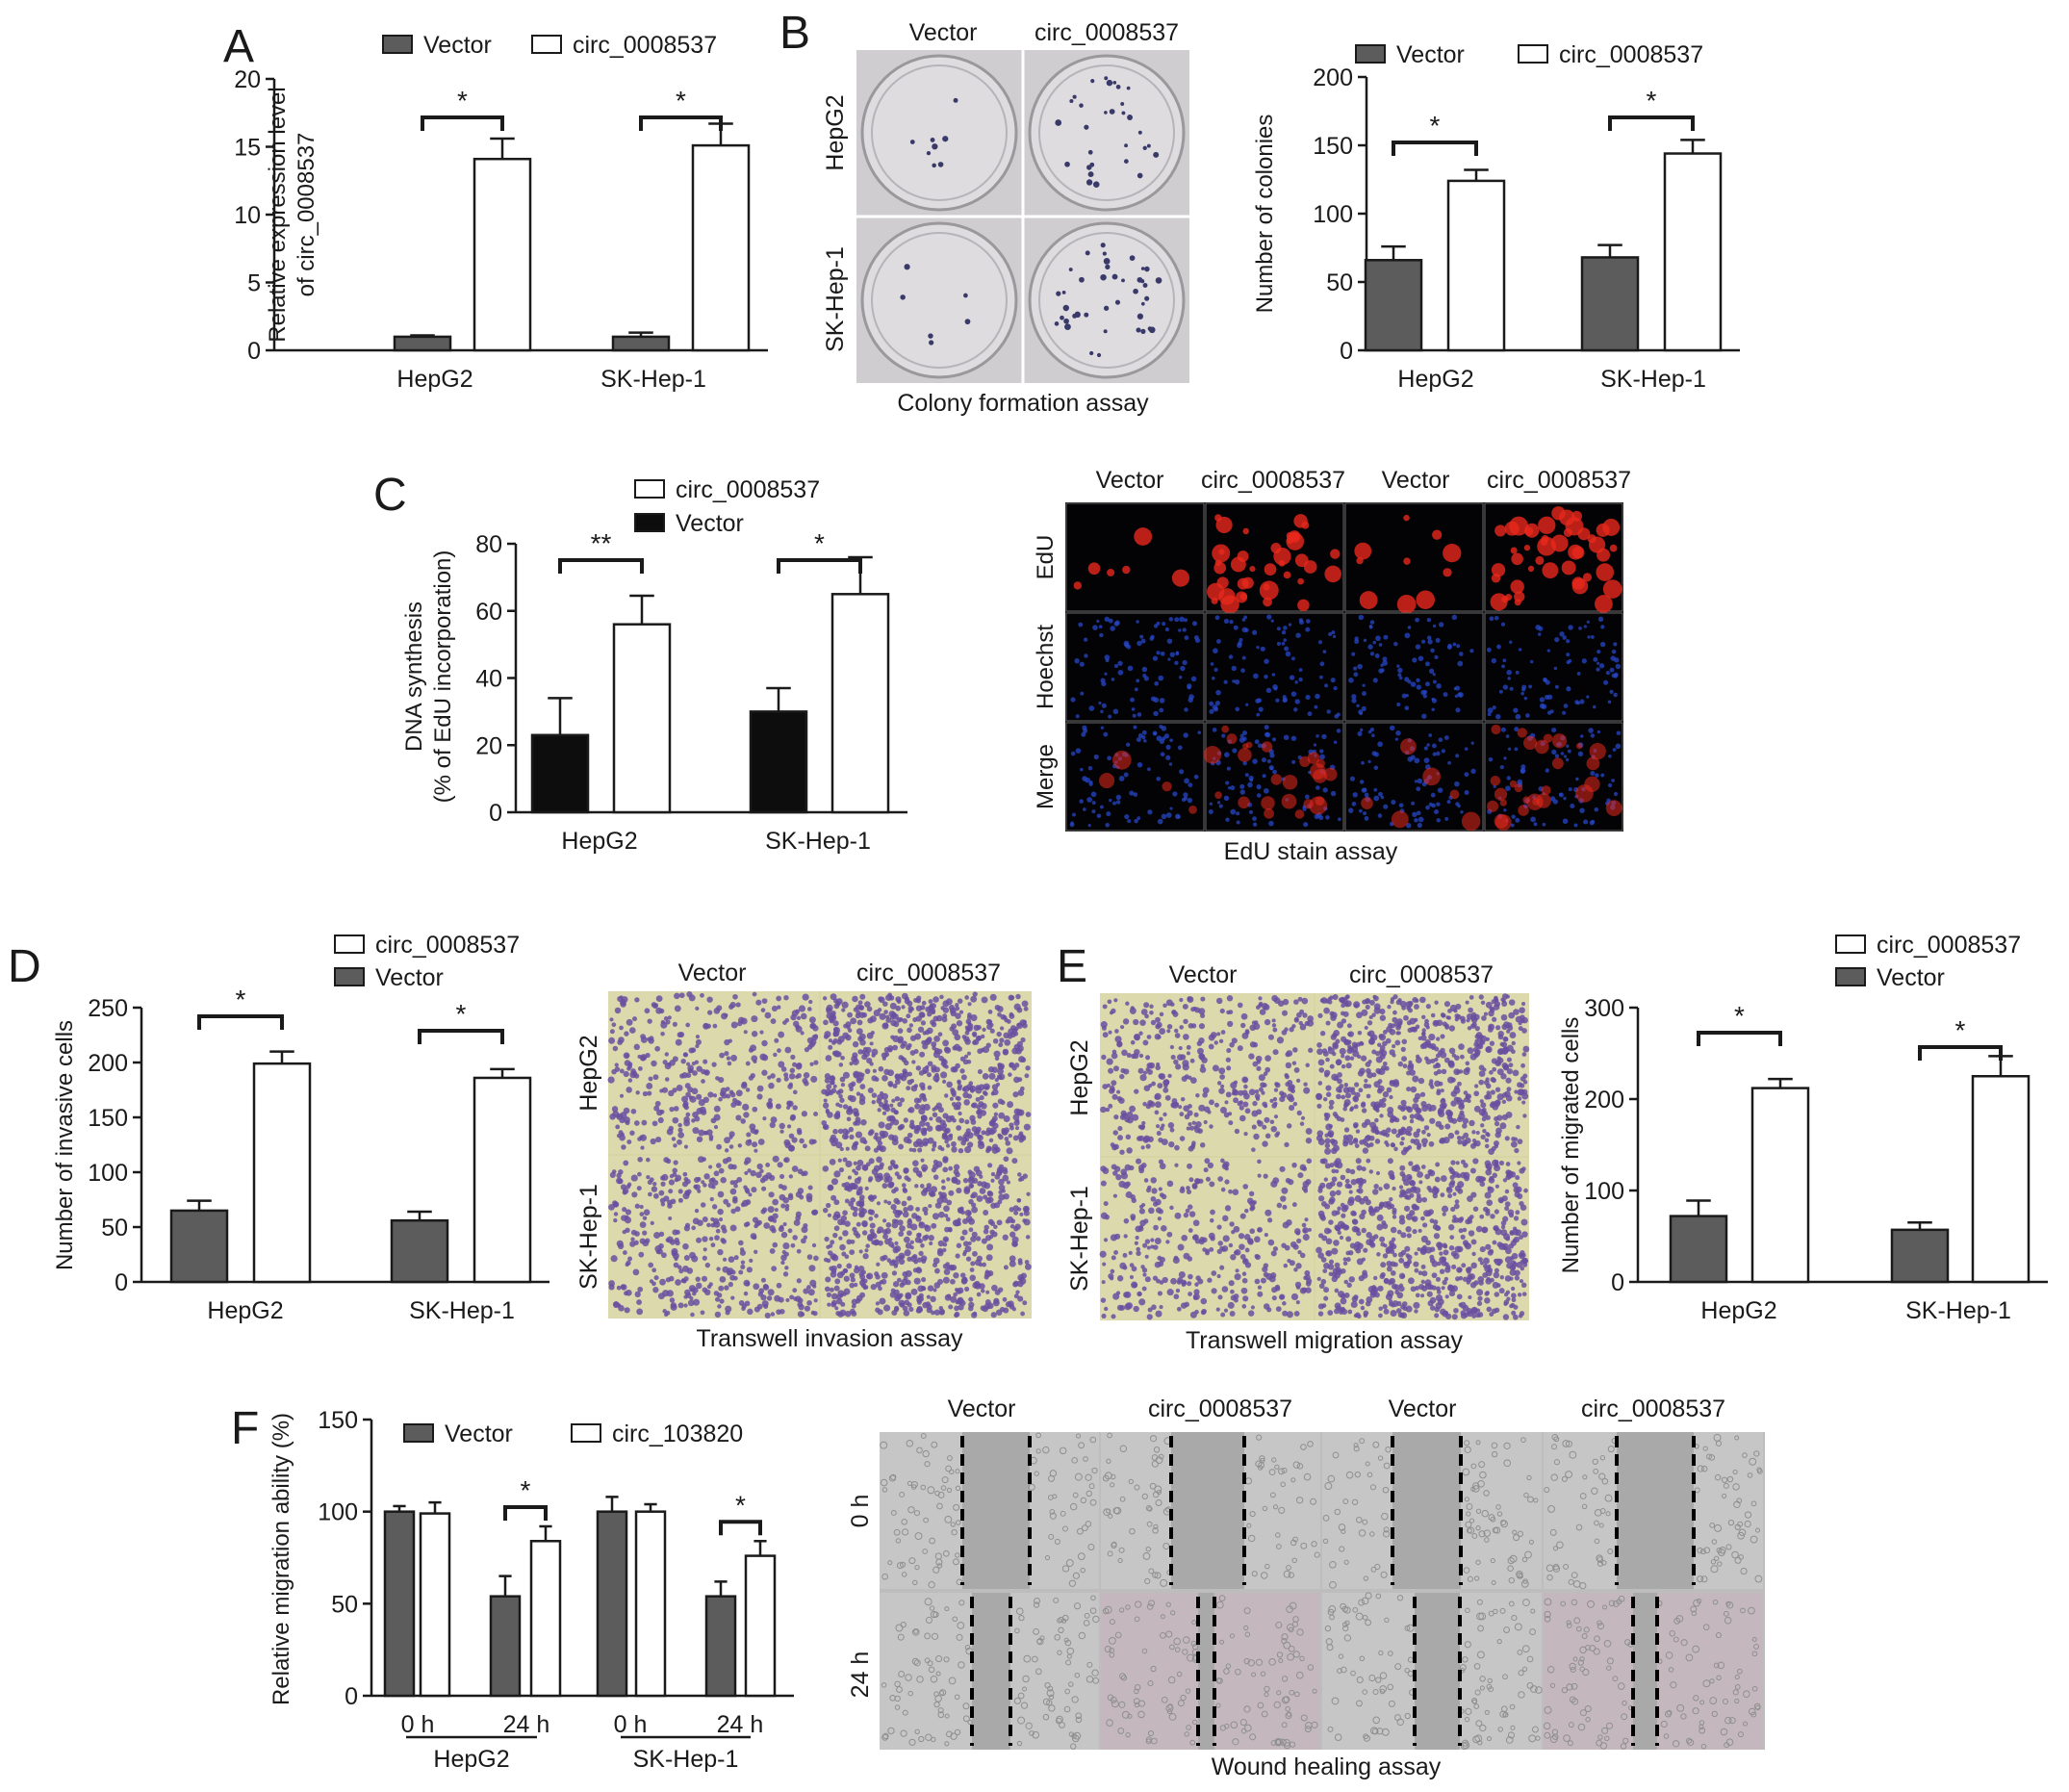  Describe the element at coordinates (650, 1604) in the screenshot. I see `bar` at that location.